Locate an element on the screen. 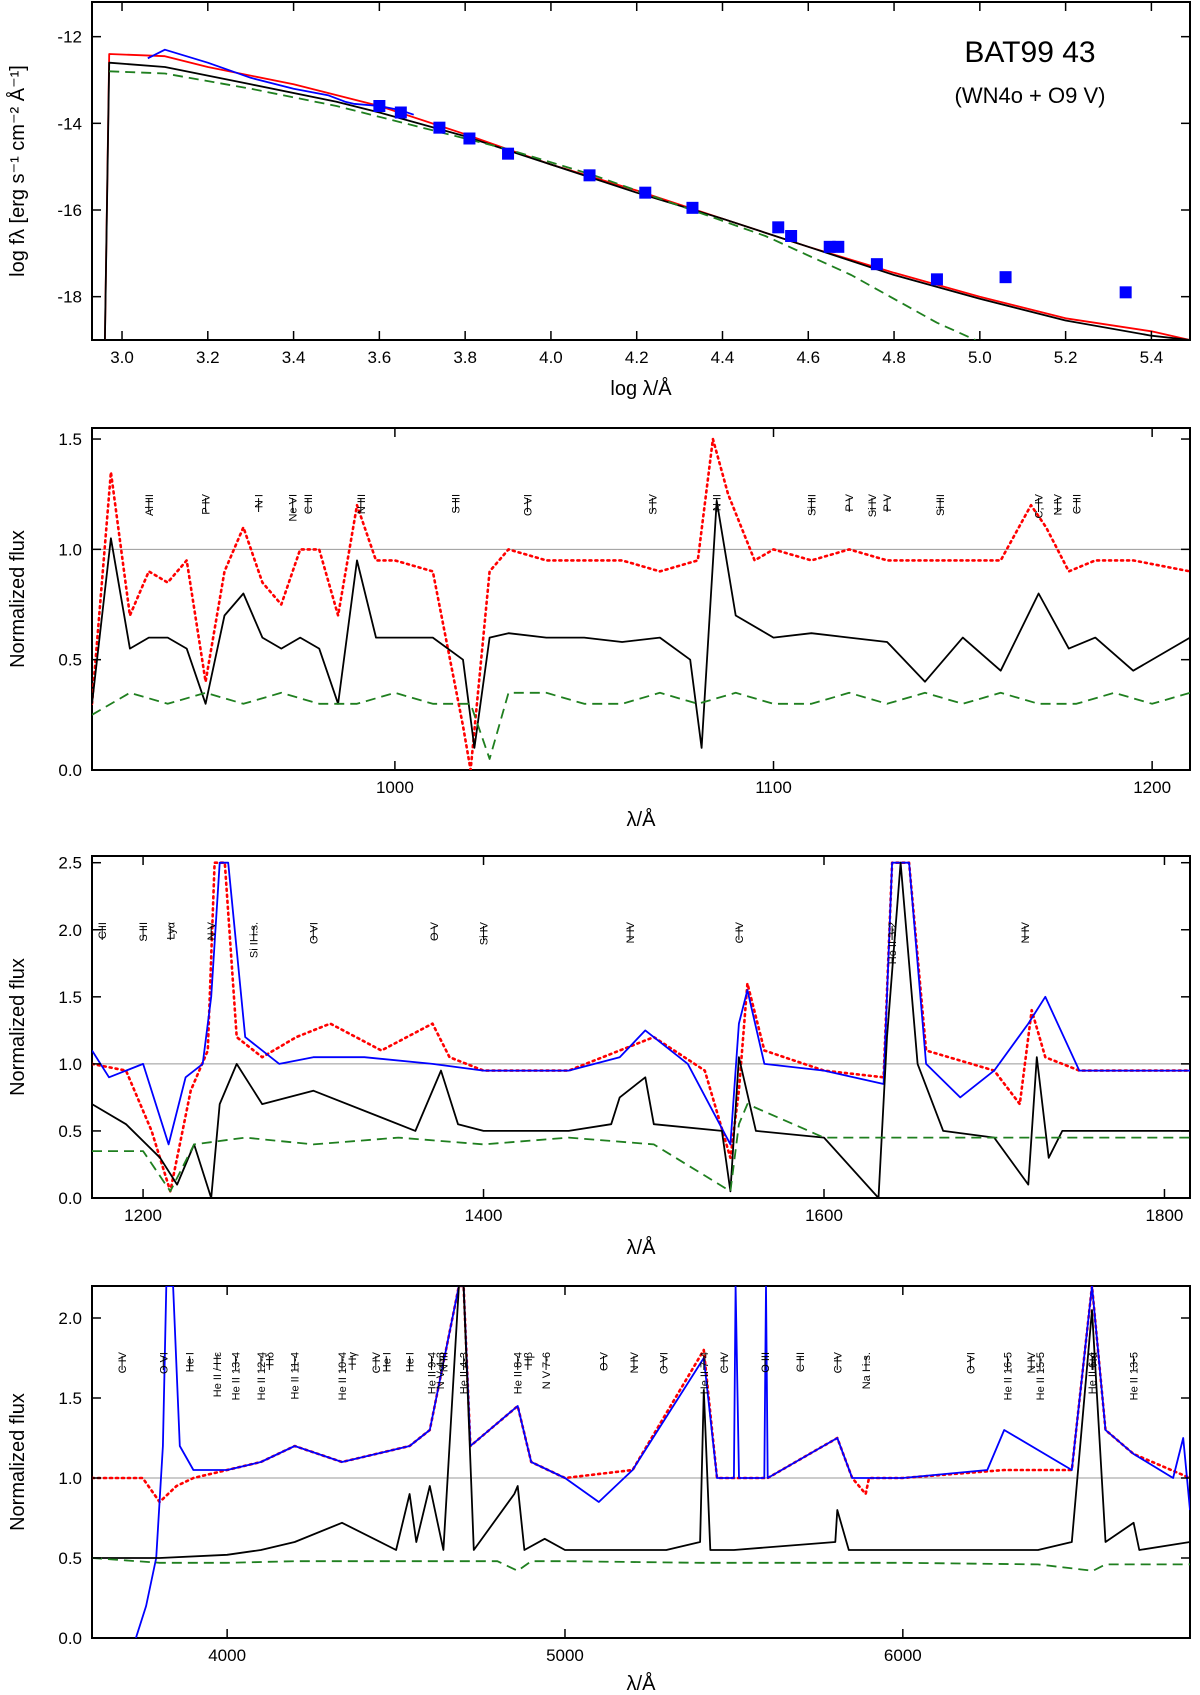 This screenshot has width=1200, height=1695. far-uv-line-id-label: C, IV is located at coordinates (1040, 505).